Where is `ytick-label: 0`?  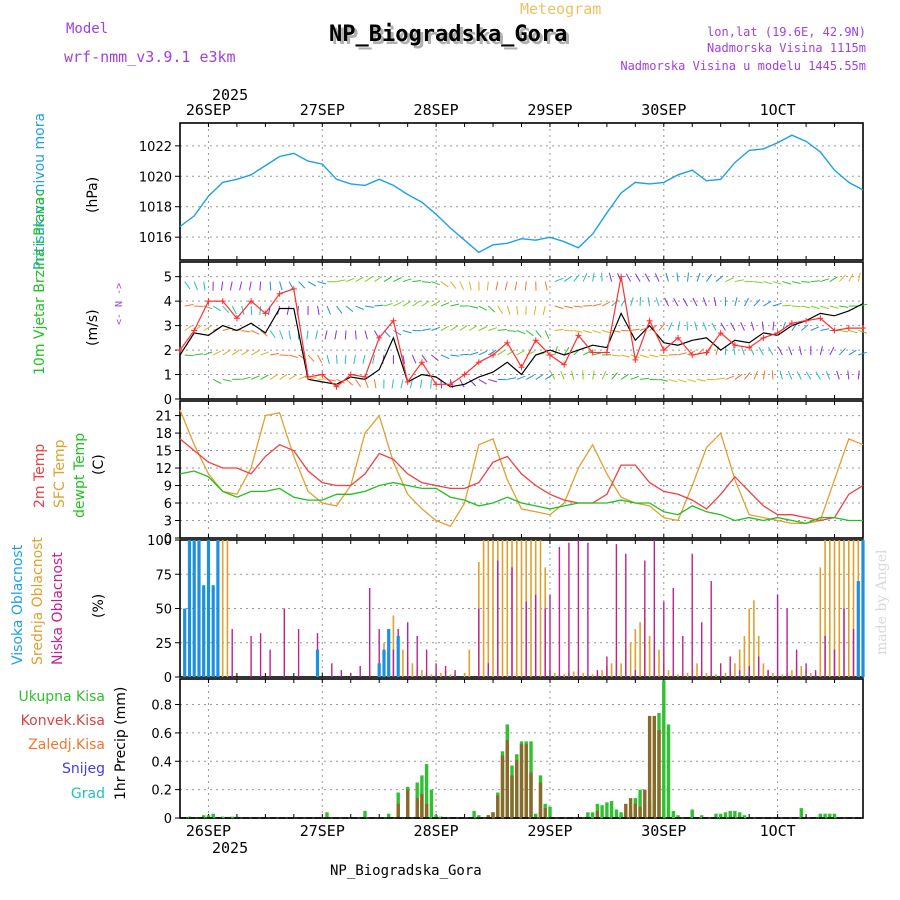 ytick-label: 0 is located at coordinates (168, 400).